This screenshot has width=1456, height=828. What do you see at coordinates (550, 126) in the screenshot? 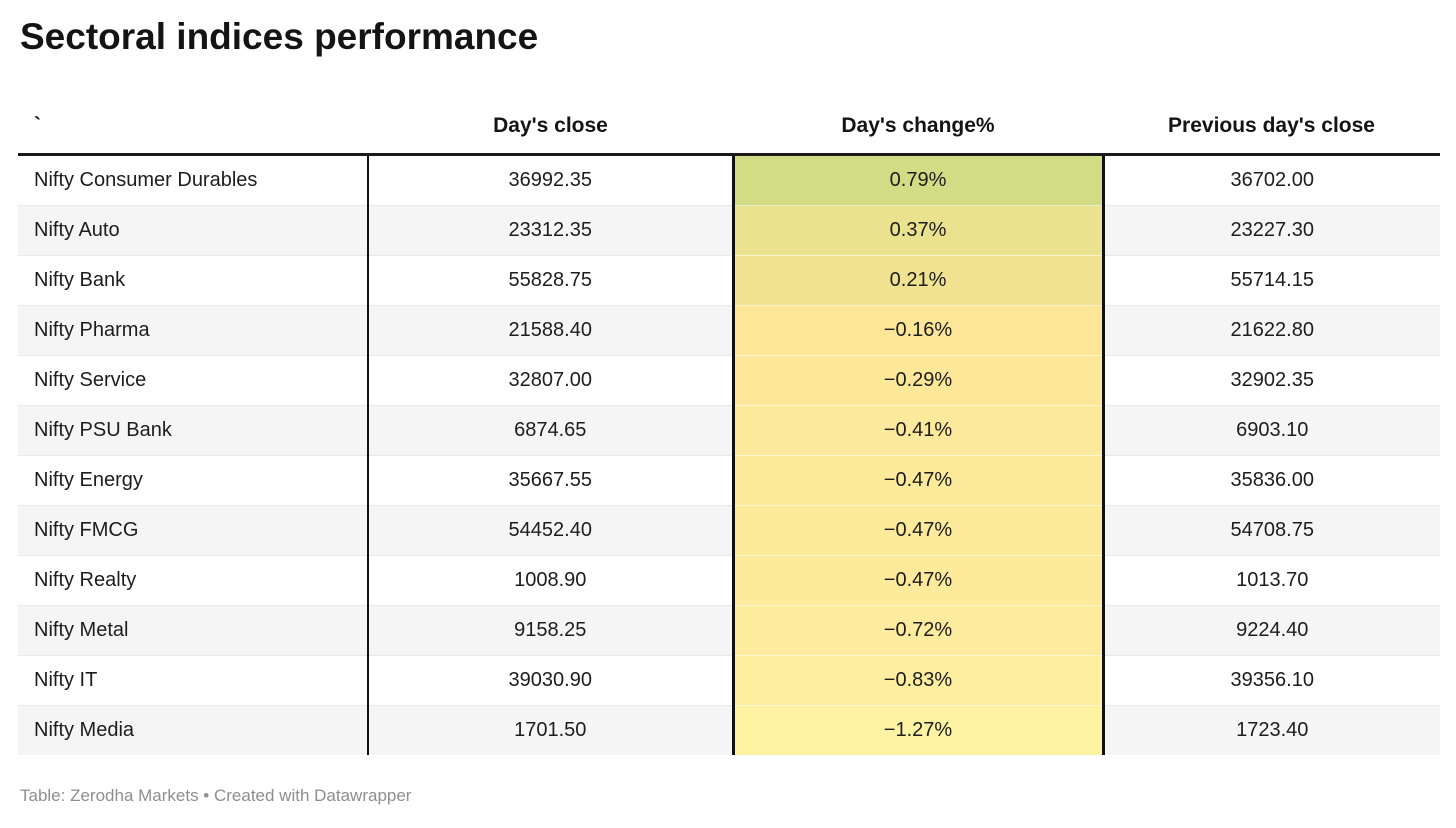
I see `column-header-days-close: Day's close` at bounding box center [550, 126].